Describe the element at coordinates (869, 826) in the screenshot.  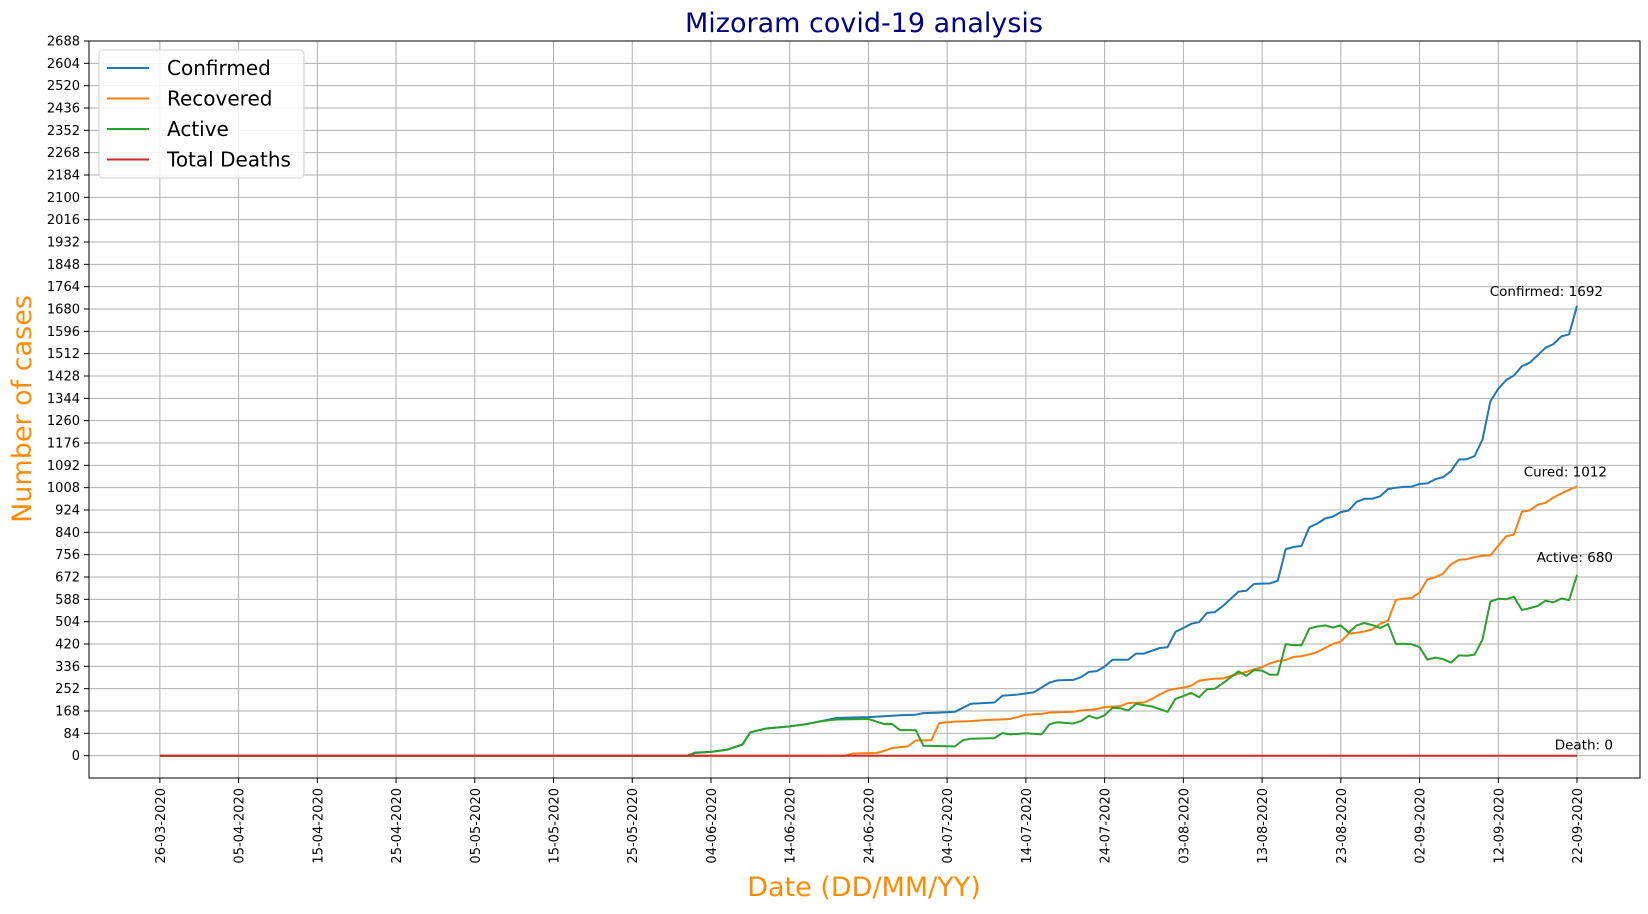
I see `x-tick-label: 24-06-2020` at that location.